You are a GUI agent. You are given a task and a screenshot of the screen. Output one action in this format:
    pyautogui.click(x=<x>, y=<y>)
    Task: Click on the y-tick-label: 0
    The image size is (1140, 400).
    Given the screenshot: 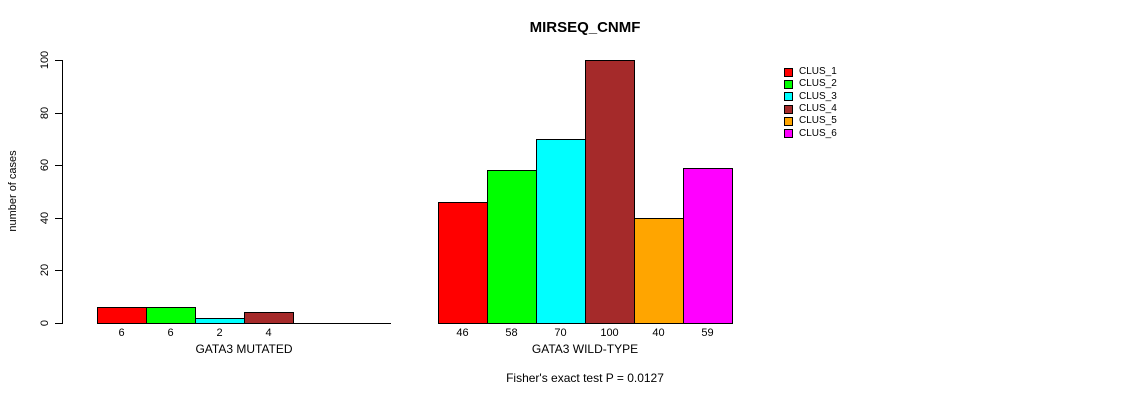 What is the action you would take?
    pyautogui.click(x=45, y=323)
    